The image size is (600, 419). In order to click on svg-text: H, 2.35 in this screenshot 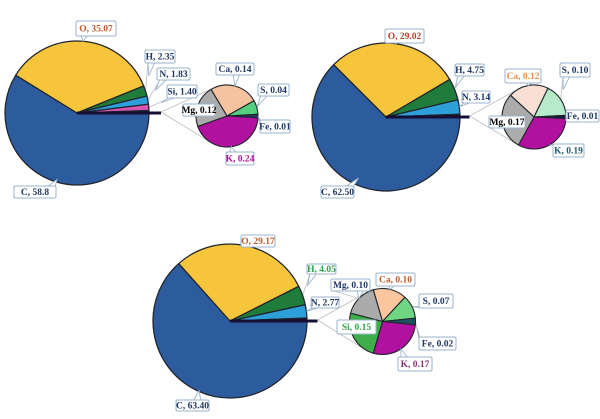, I will do `click(160, 58)`.